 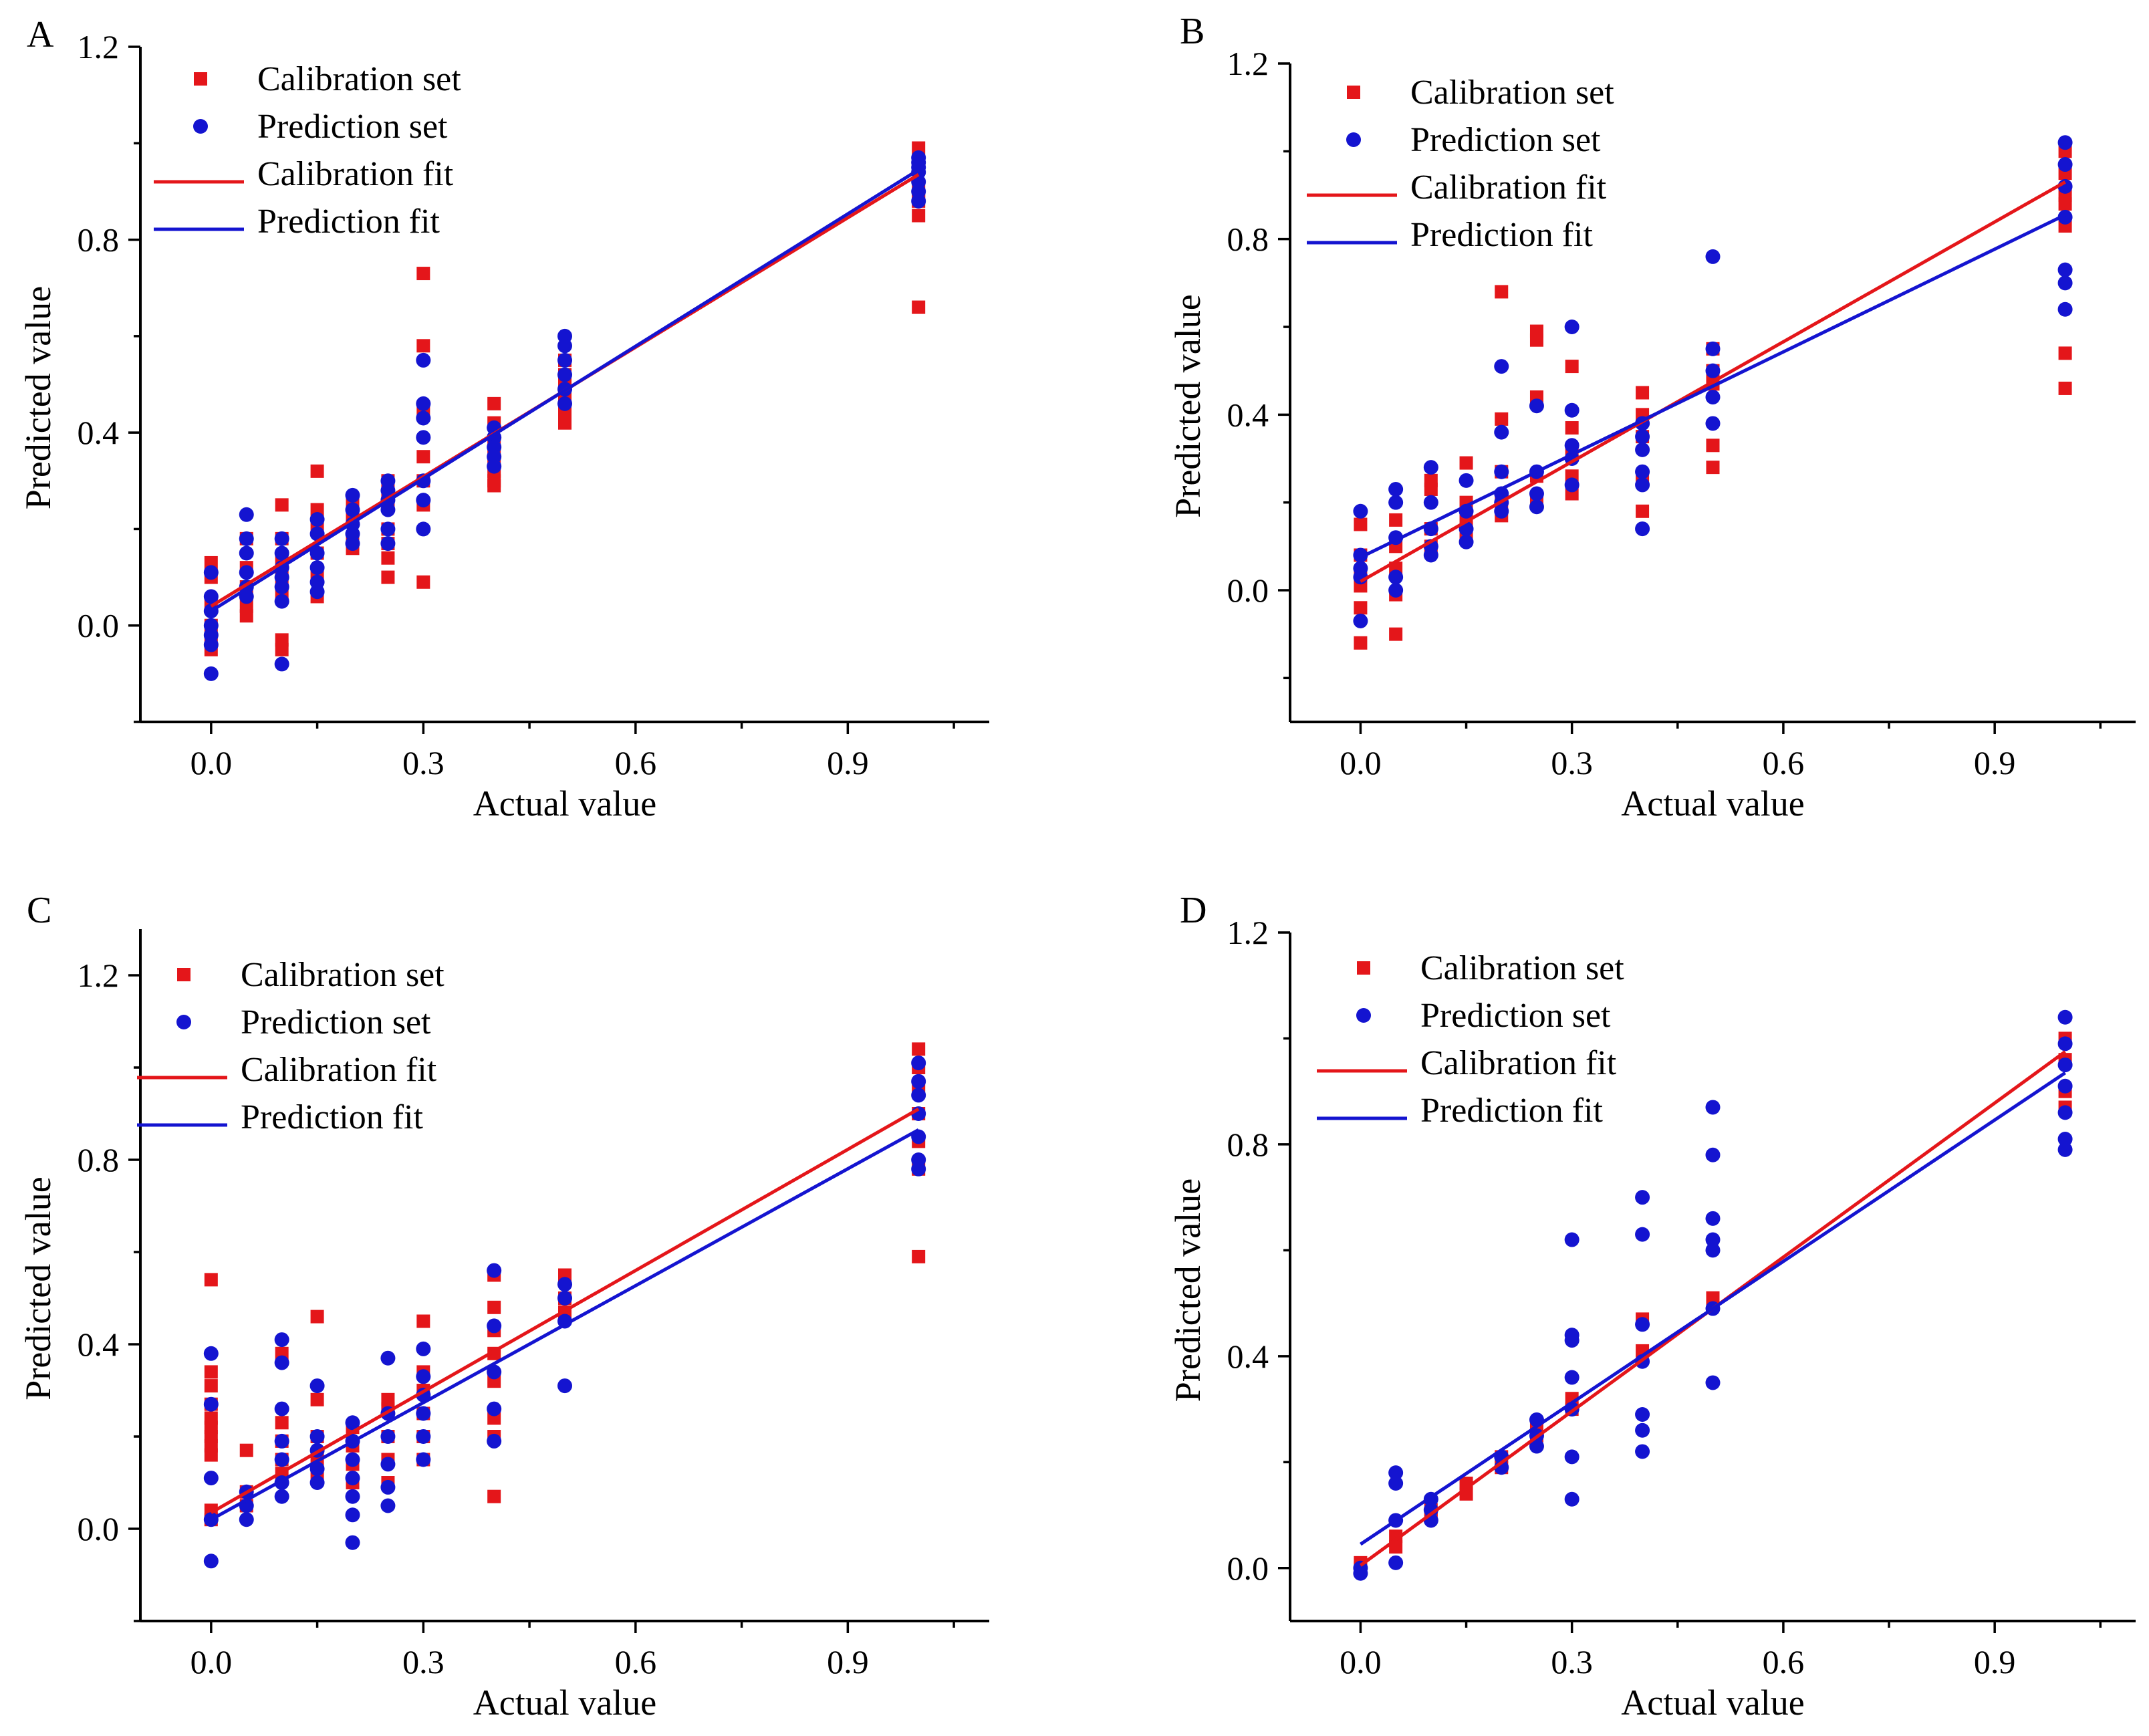 What do you see at coordinates (423, 762) in the screenshot?
I see `x-tick-label-a: 0.3` at bounding box center [423, 762].